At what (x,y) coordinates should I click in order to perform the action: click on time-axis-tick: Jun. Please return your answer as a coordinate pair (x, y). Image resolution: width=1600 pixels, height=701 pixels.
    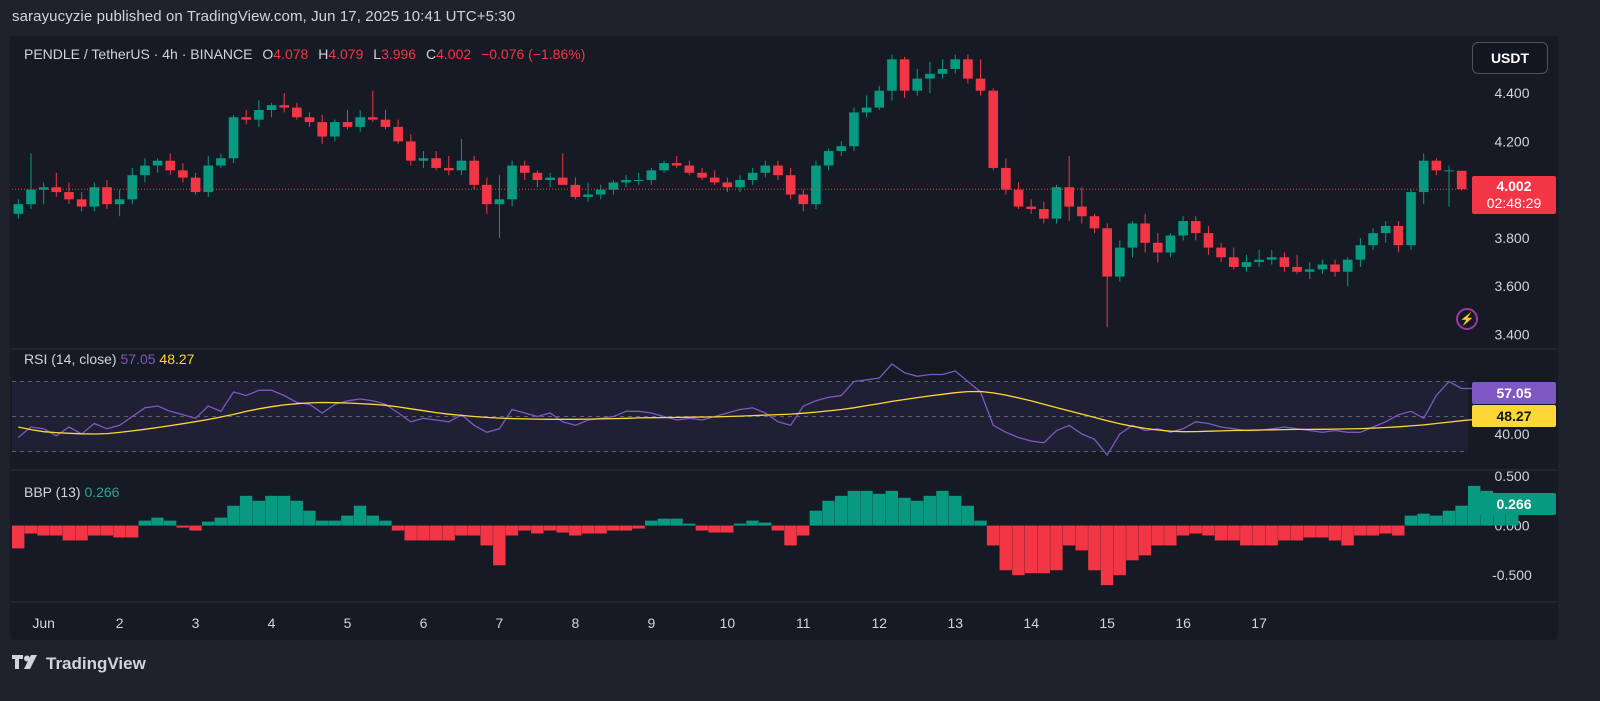
    Looking at the image, I should click on (43, 623).